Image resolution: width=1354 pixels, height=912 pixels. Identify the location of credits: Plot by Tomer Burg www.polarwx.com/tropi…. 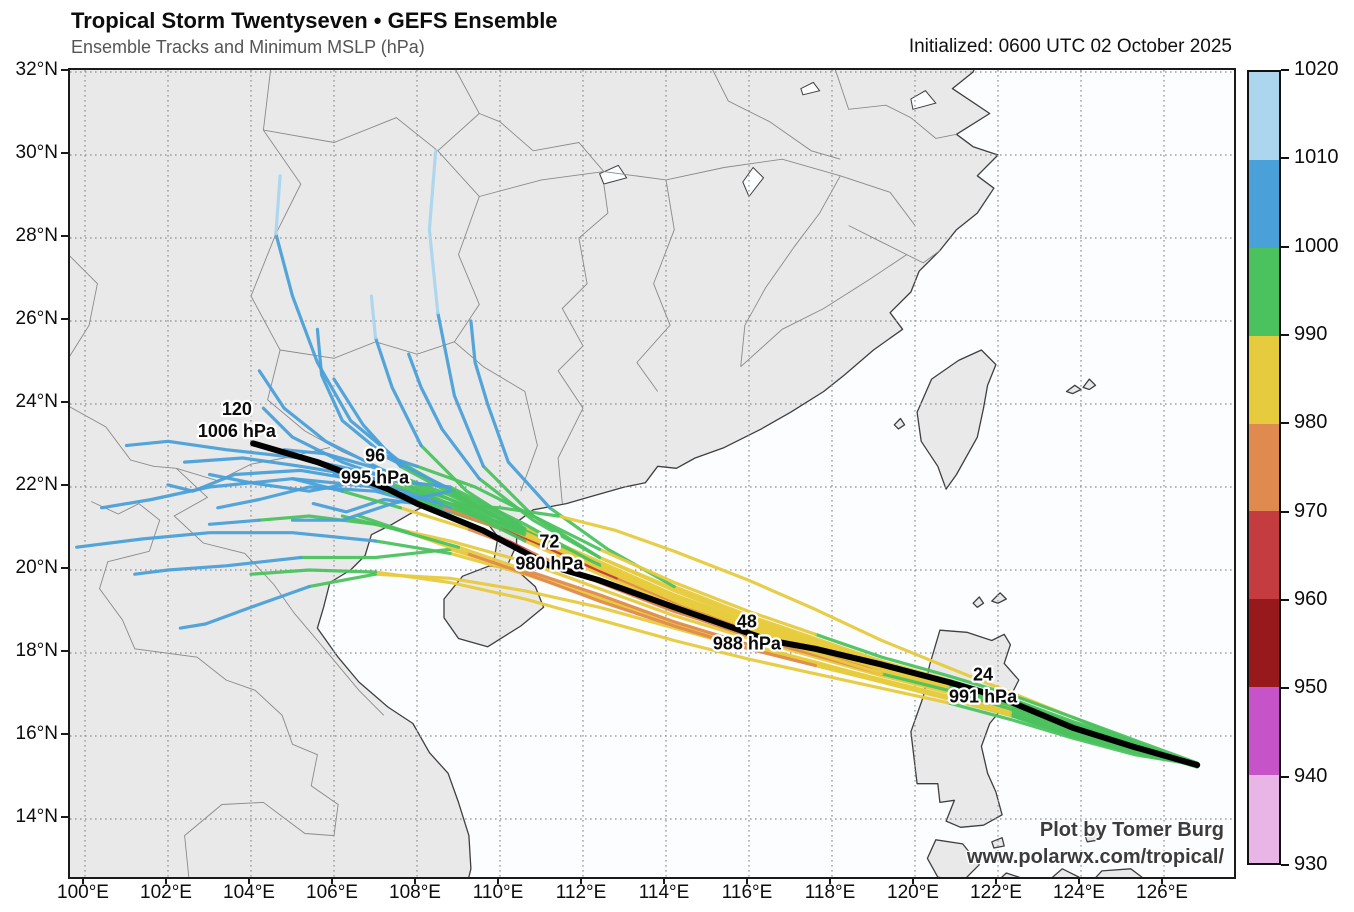
(1095, 844).